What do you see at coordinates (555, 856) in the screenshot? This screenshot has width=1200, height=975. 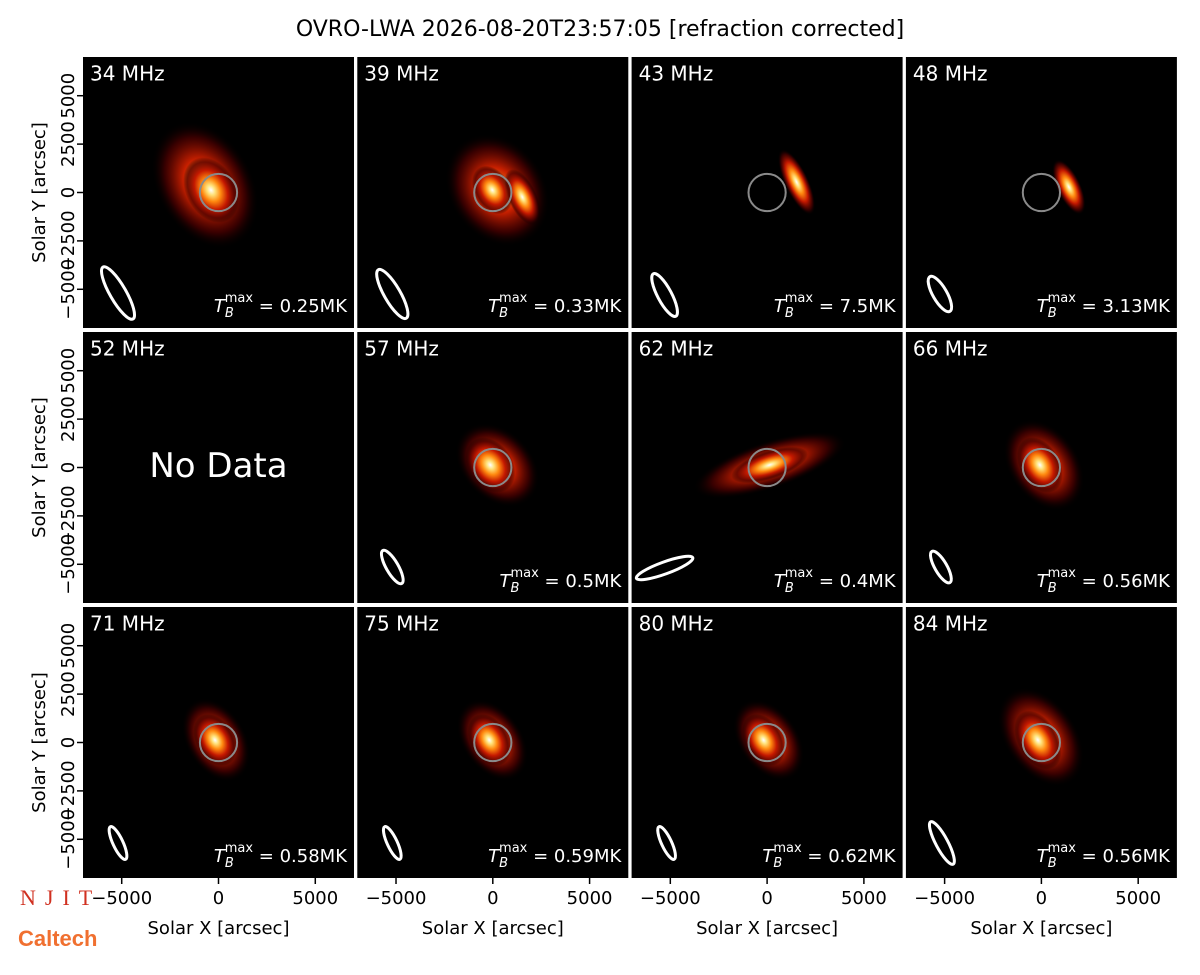 I see `tb-max-label: TBmax = 0.59MK` at bounding box center [555, 856].